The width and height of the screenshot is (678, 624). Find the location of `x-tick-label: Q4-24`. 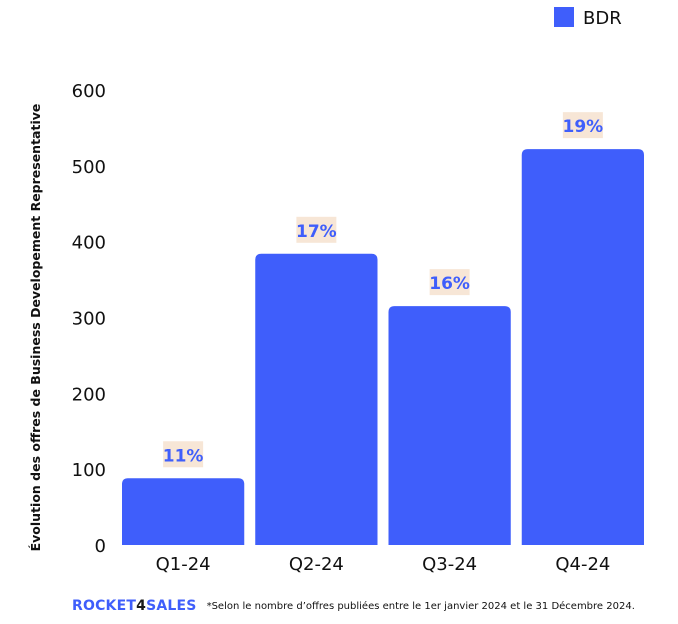

x-tick-label: Q4-24 is located at coordinates (582, 564).